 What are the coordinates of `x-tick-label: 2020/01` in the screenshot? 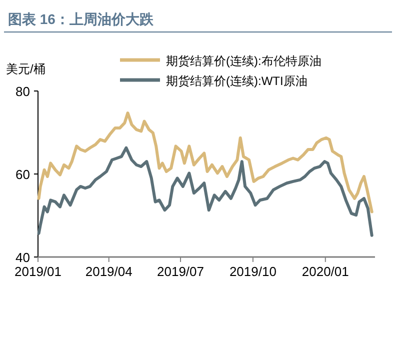 It's located at (325, 271).